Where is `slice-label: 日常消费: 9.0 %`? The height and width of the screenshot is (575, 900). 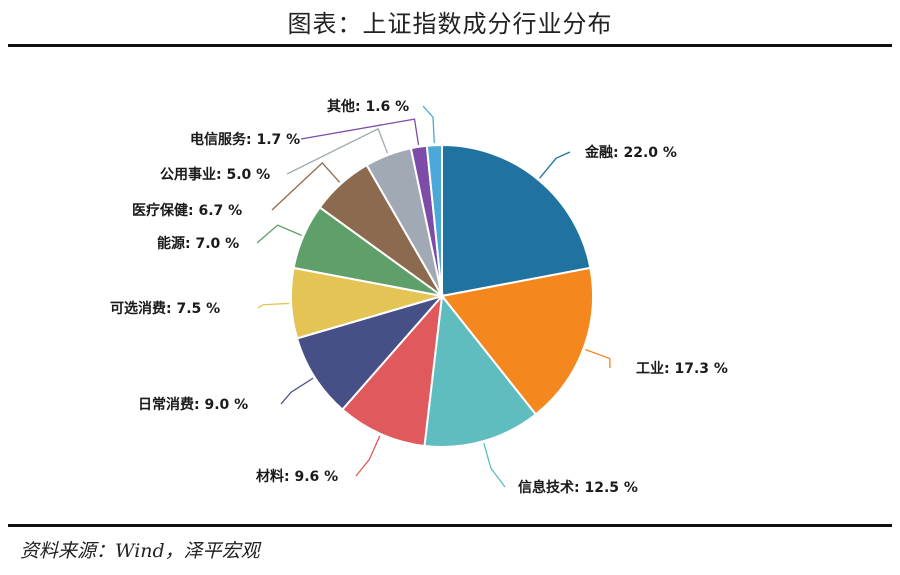 slice-label: 日常消费: 9.0 % is located at coordinates (193, 404).